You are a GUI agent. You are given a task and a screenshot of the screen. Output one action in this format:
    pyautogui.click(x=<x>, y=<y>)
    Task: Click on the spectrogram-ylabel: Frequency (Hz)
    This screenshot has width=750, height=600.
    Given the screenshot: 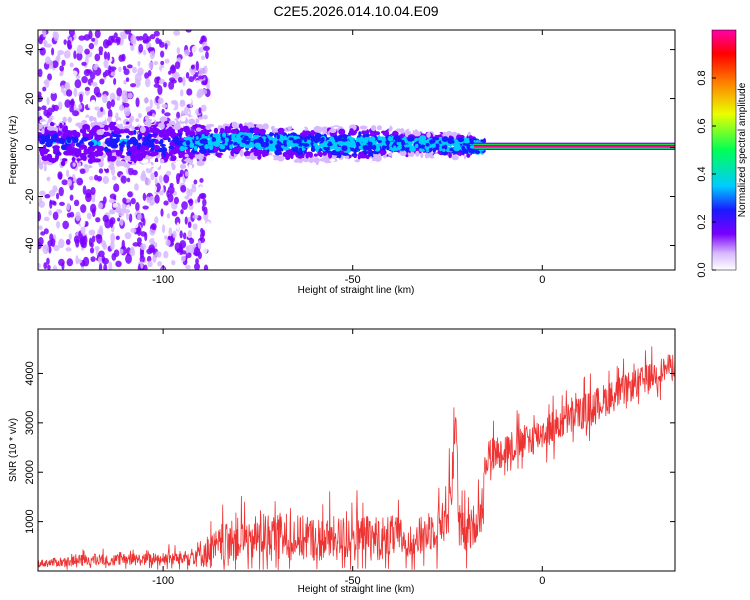 What is the action you would take?
    pyautogui.click(x=13, y=150)
    